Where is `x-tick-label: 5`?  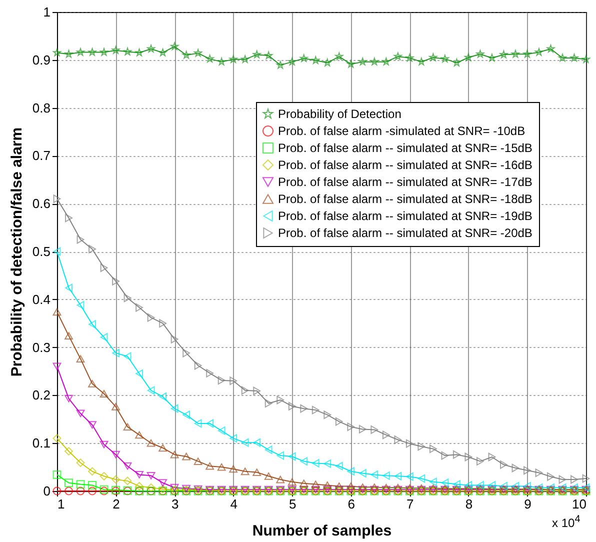
x-tick-label: 5 is located at coordinates (292, 504).